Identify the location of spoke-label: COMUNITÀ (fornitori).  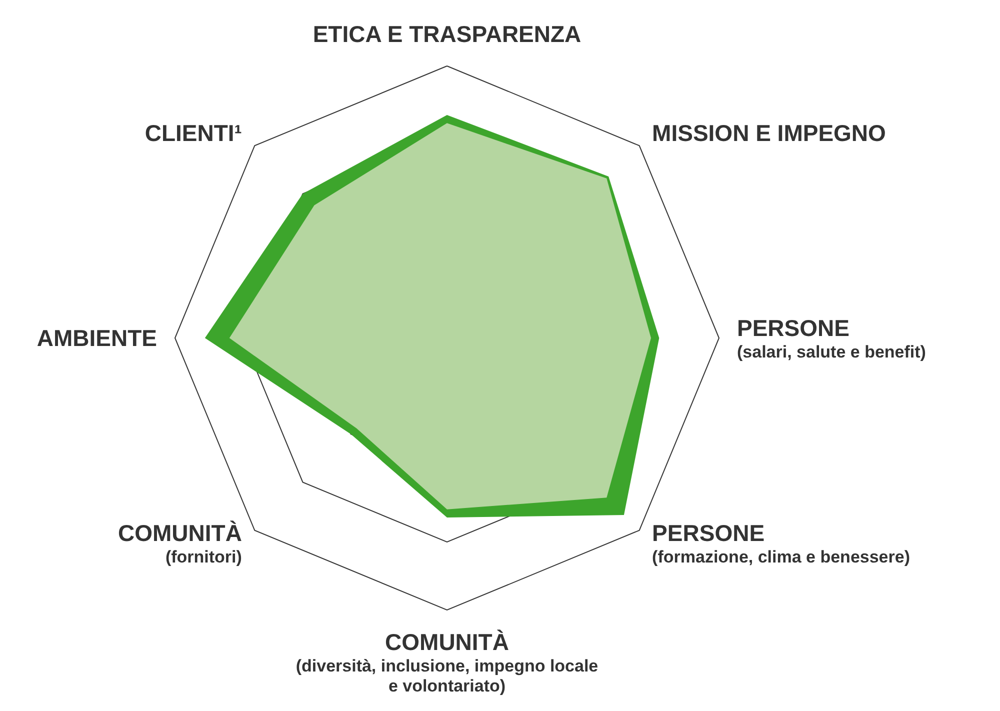
(180, 543).